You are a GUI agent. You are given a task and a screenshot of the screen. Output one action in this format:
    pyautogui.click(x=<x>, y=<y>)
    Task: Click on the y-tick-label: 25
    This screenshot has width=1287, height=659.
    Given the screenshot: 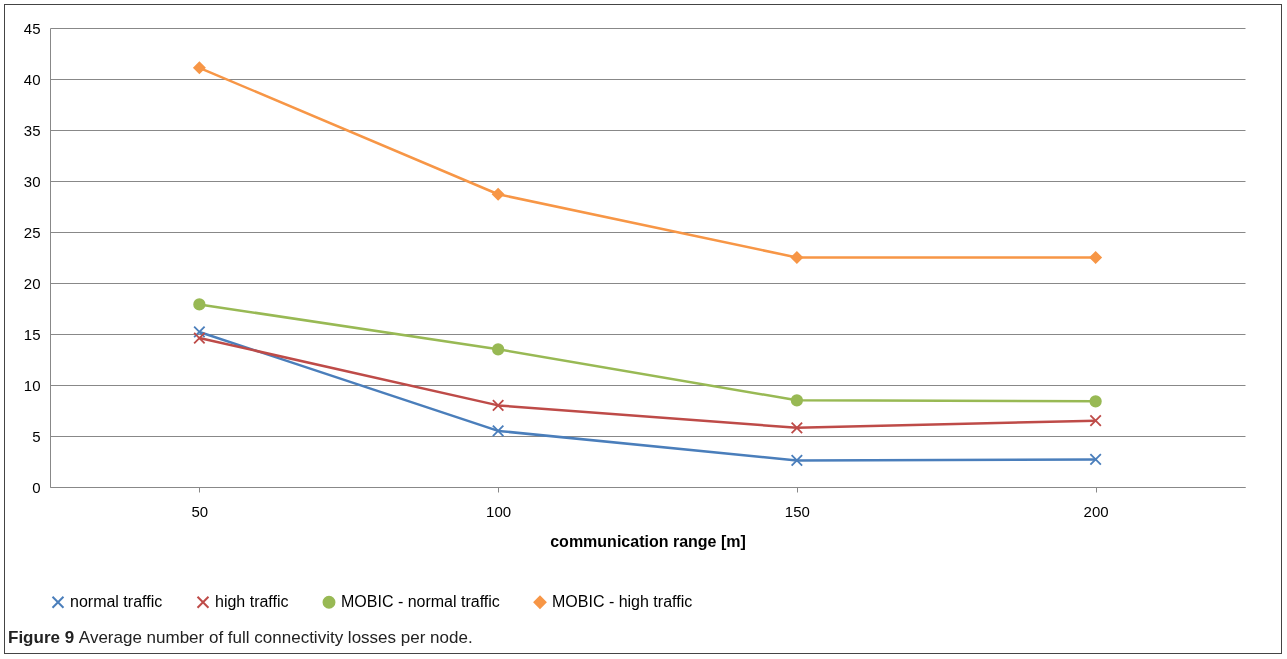 What is the action you would take?
    pyautogui.click(x=32, y=232)
    